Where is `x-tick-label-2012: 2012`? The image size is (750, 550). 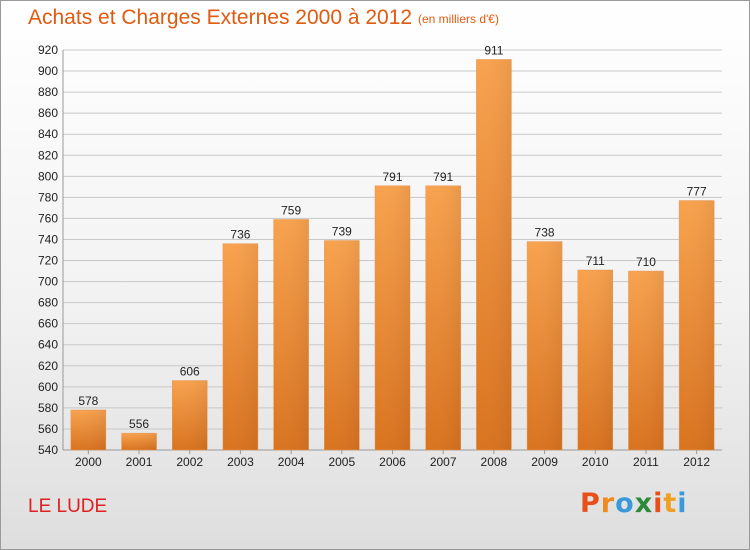 x-tick-label-2012: 2012 is located at coordinates (696, 462).